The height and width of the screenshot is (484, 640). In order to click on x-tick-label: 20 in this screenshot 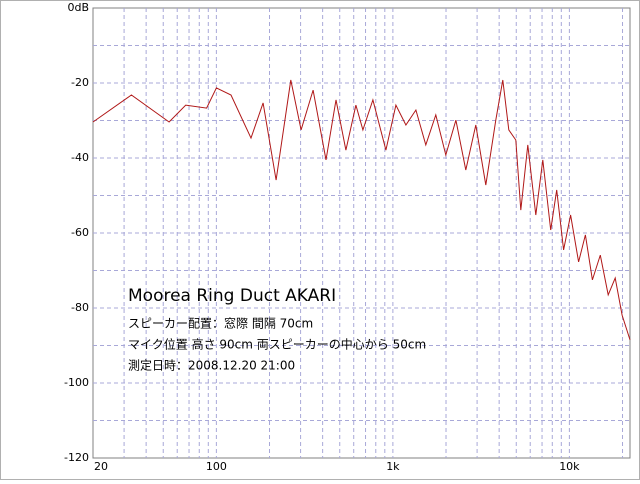, I will do `click(101, 466)`.